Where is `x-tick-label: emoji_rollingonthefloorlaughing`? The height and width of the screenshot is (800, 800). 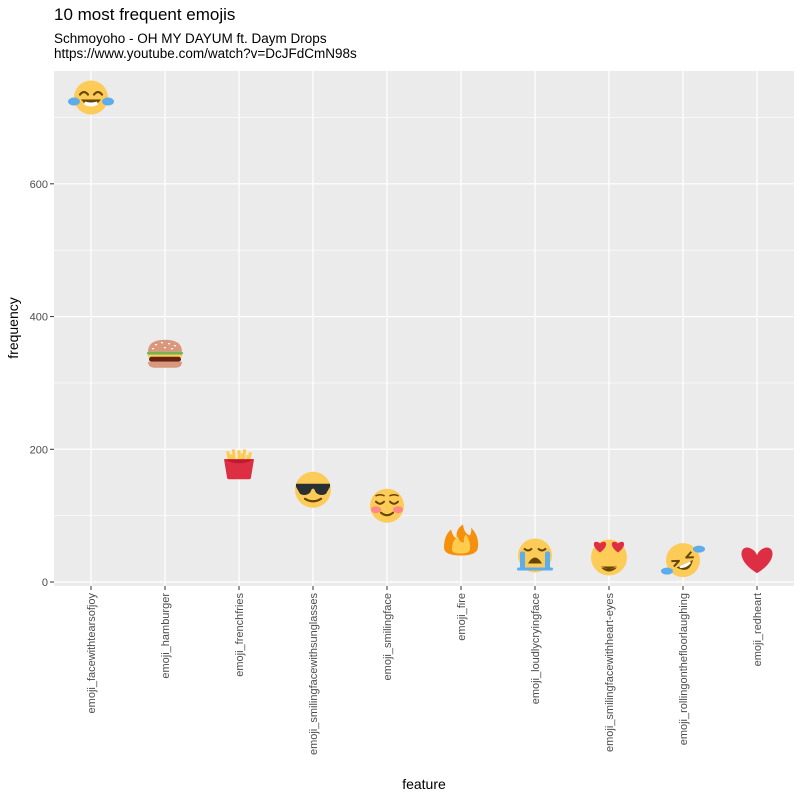
x-tick-label: emoji_rollingonthefloorlaughing is located at coordinates (684, 669).